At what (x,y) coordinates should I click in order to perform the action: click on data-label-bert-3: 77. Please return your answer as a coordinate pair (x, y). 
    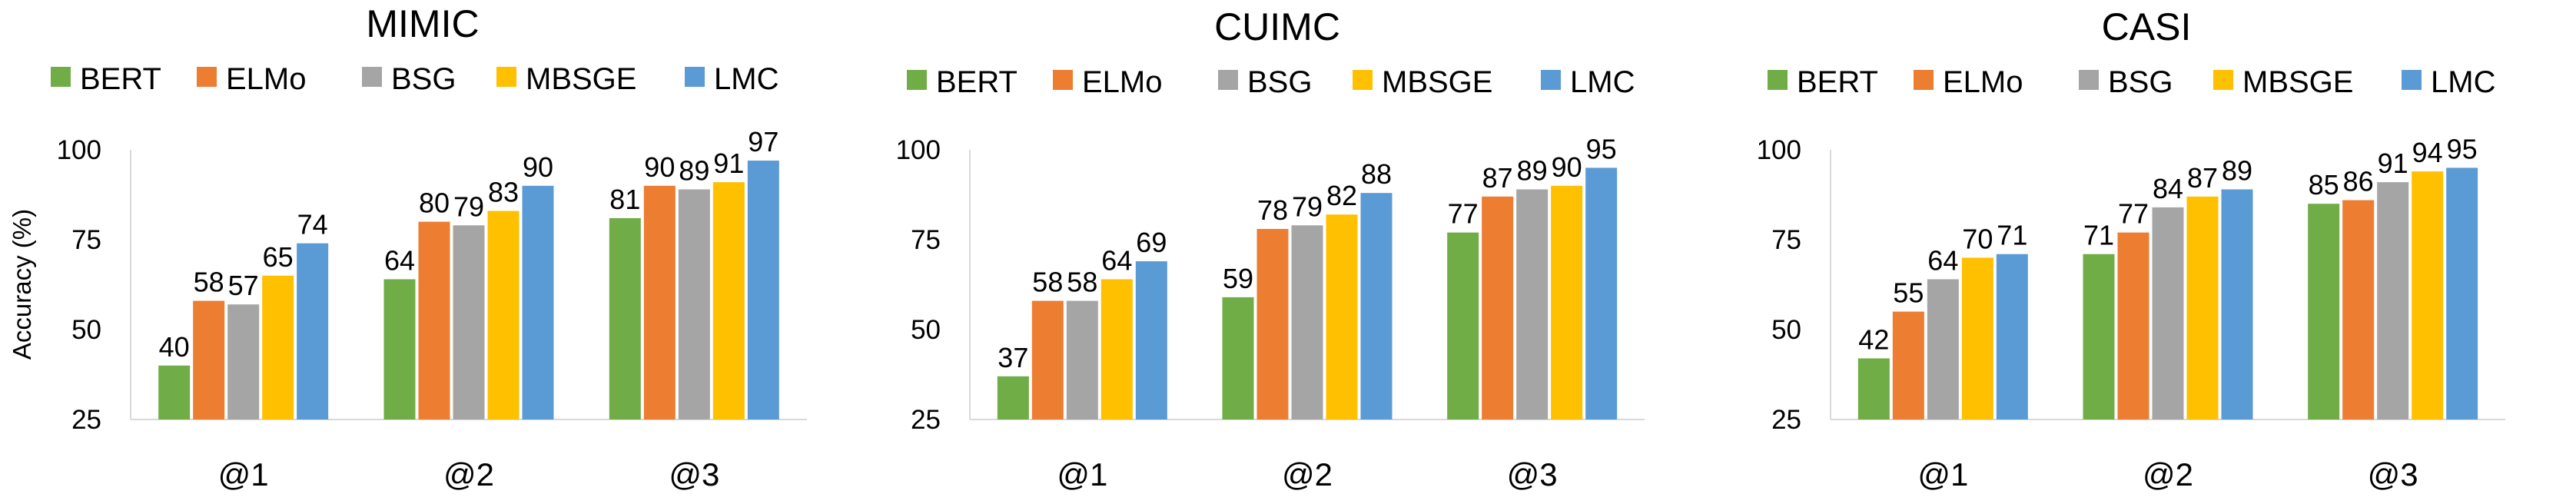
    Looking at the image, I should click on (1463, 214).